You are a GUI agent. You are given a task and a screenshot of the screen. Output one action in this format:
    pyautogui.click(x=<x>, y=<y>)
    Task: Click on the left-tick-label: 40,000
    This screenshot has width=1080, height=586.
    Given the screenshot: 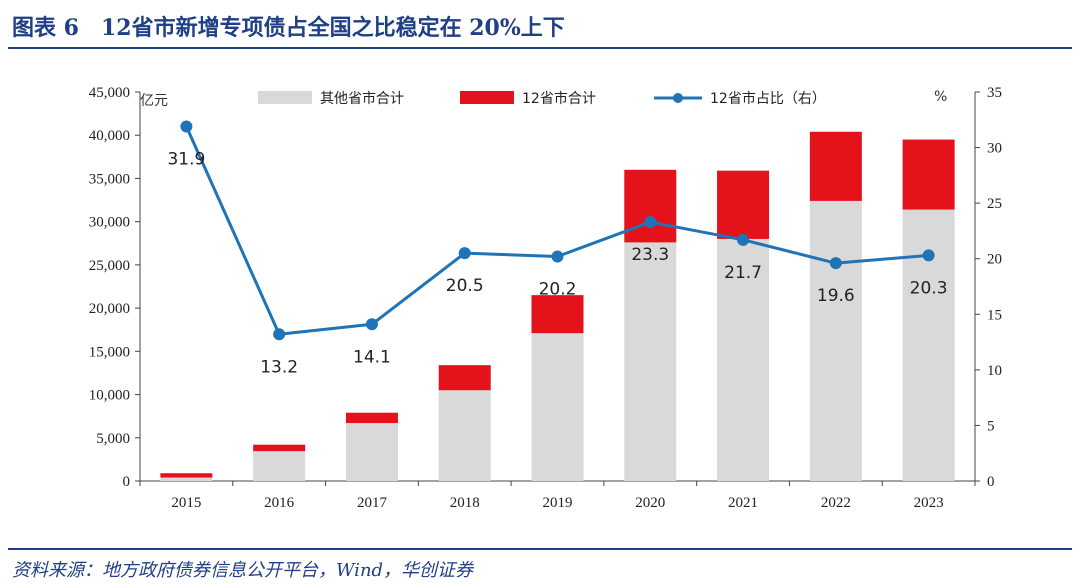 What is the action you would take?
    pyautogui.click(x=109, y=136)
    